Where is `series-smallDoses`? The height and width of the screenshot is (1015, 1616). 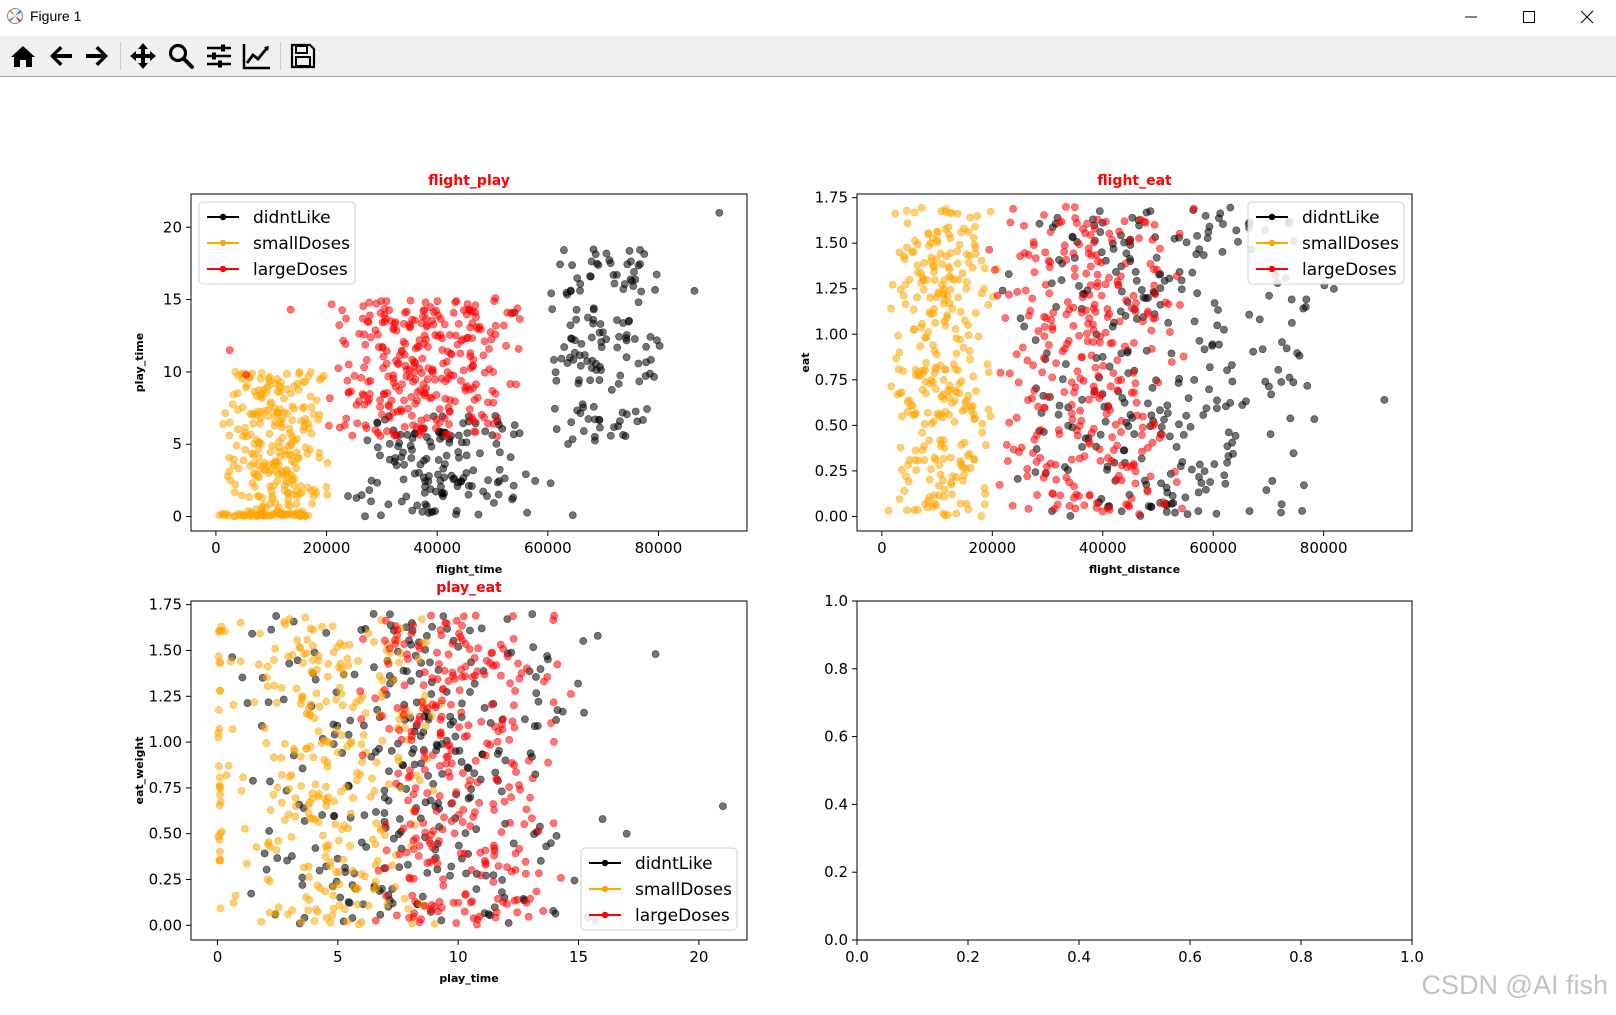 series-smallDoses is located at coordinates (942, 361).